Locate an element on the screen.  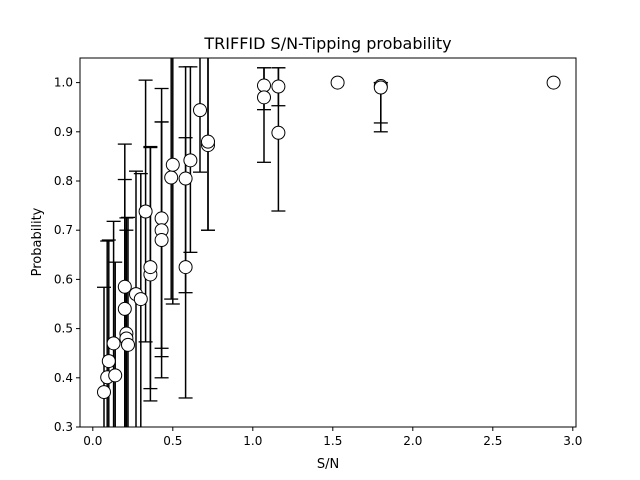
y-tick-label: 0.3 is located at coordinates (63, 427).